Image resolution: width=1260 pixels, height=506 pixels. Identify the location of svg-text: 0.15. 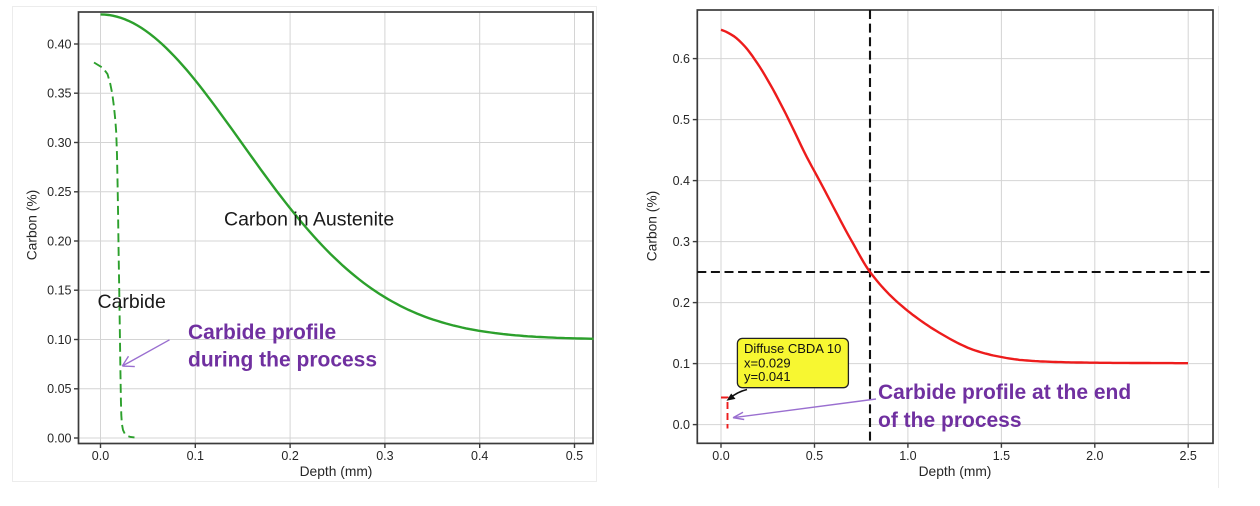
(59, 291).